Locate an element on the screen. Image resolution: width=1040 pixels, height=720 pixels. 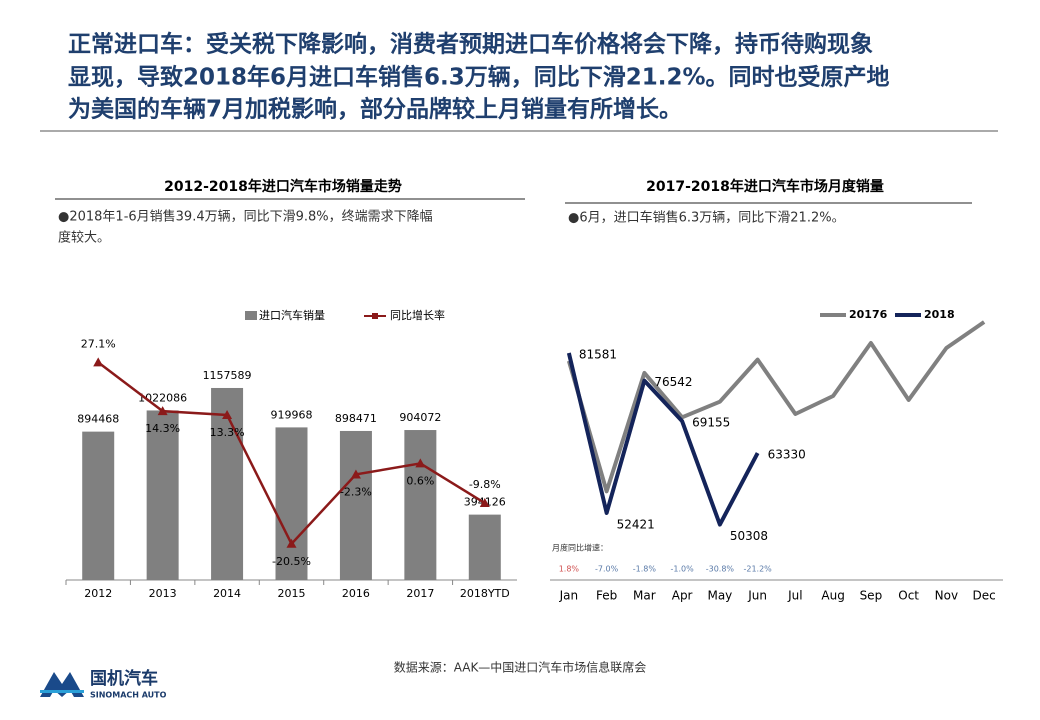
chart-title: 2012-2018年进口汽车市场销量走势 is located at coordinates (283, 186).